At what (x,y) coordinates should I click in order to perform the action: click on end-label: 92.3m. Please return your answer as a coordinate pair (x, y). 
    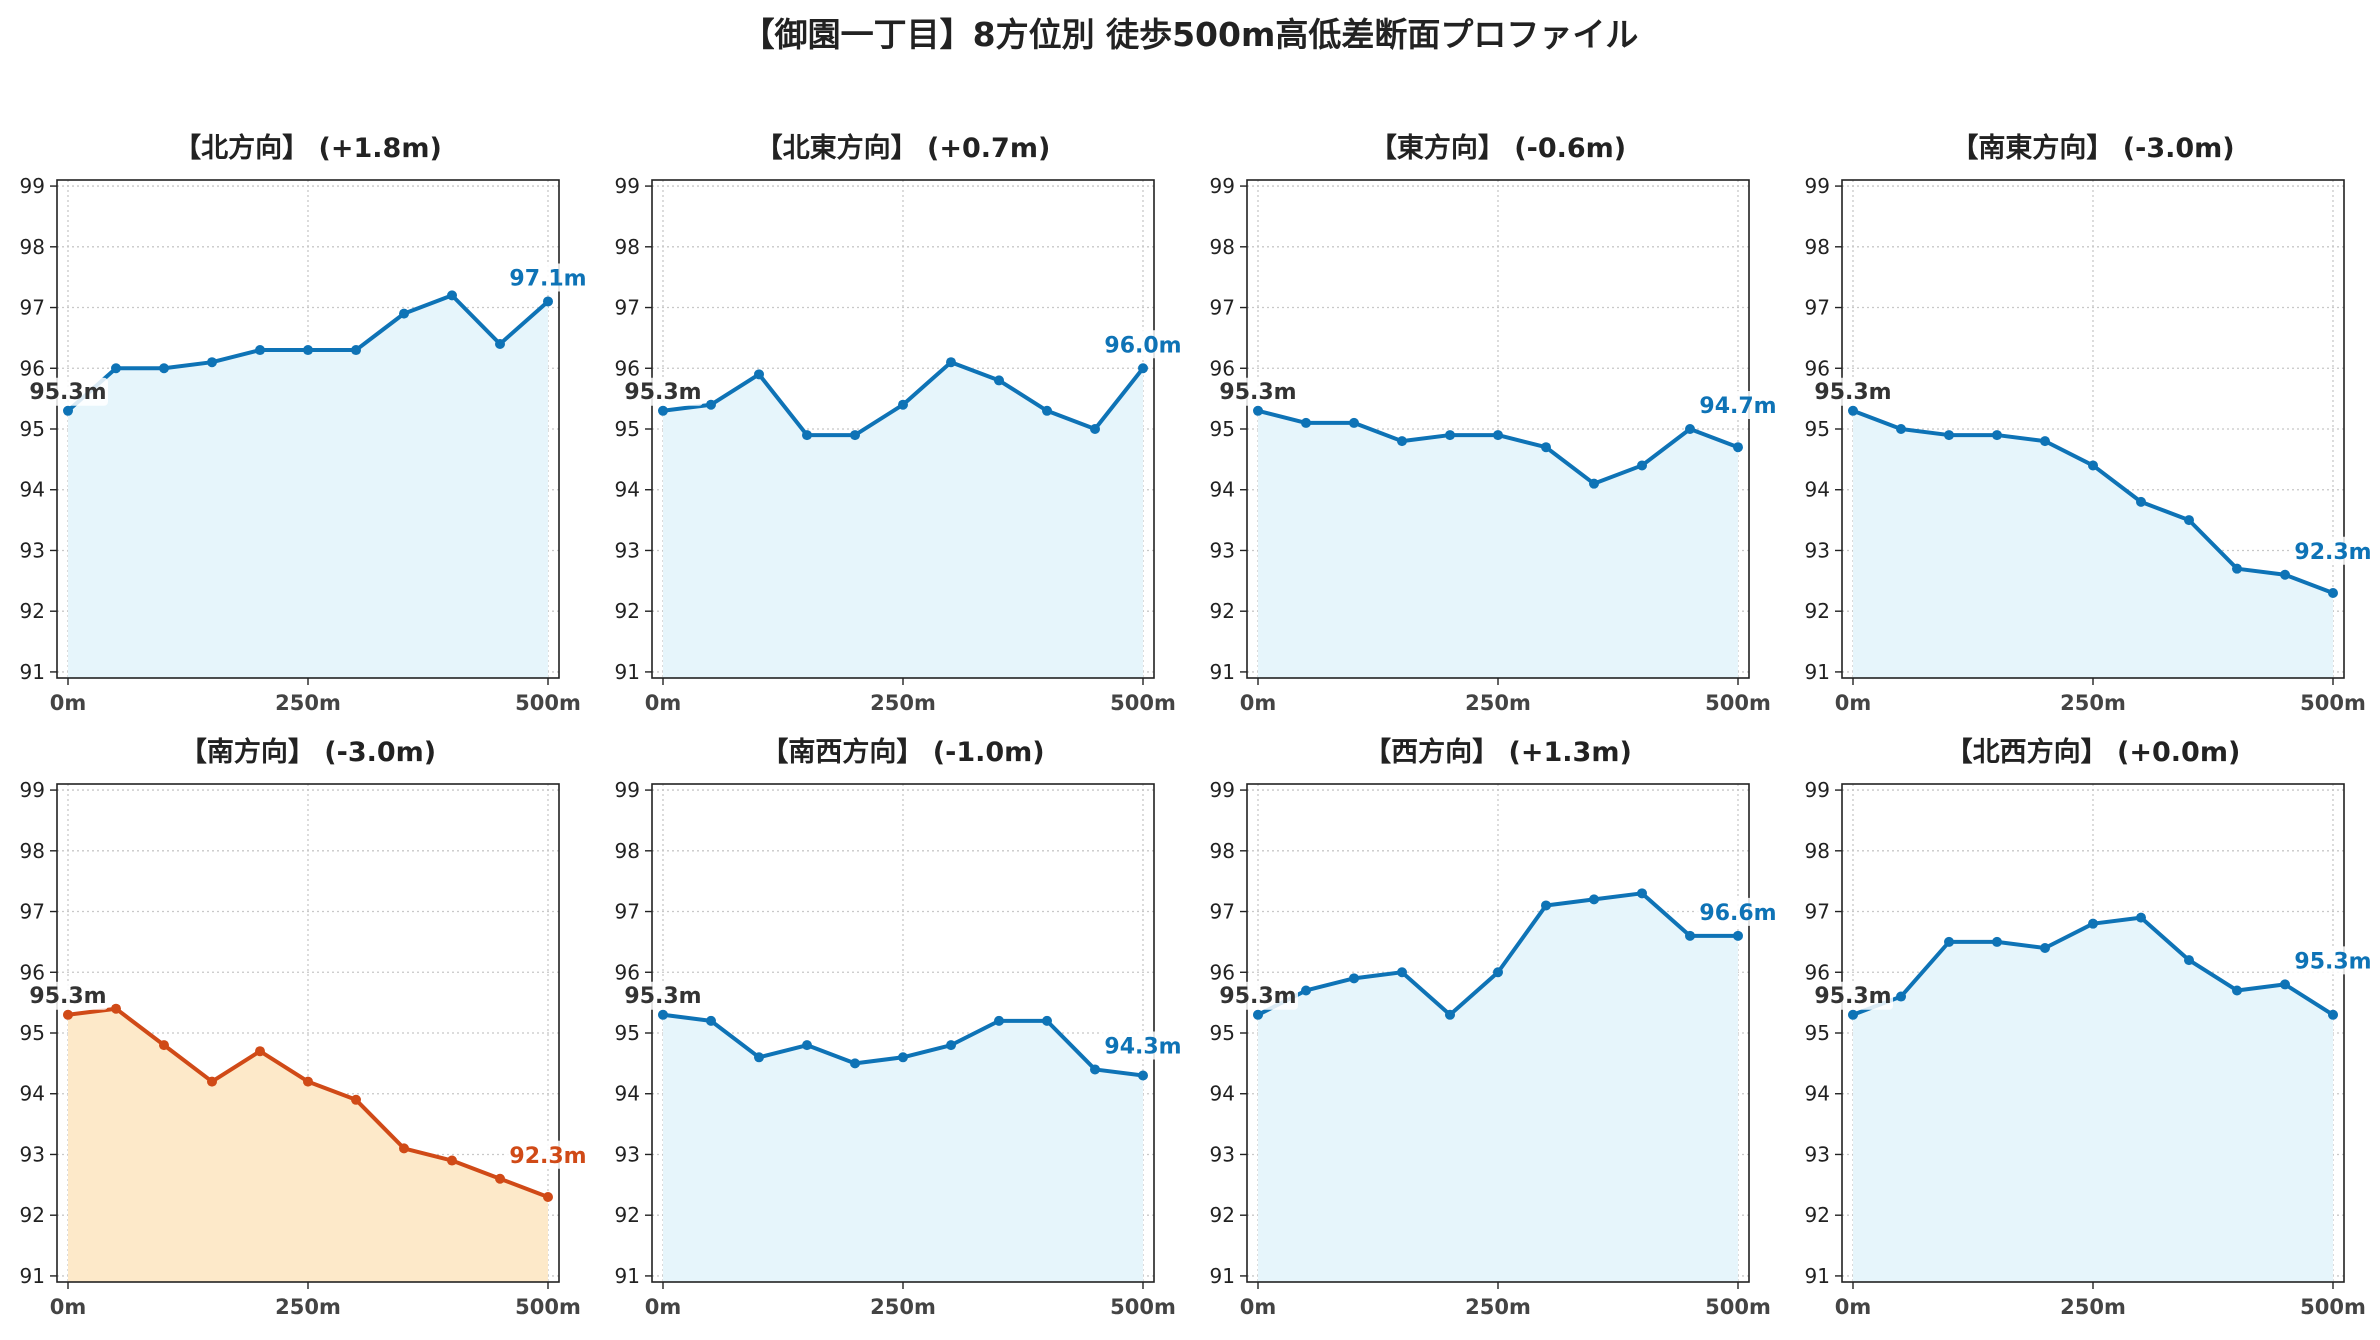
    Looking at the image, I should click on (2332, 552).